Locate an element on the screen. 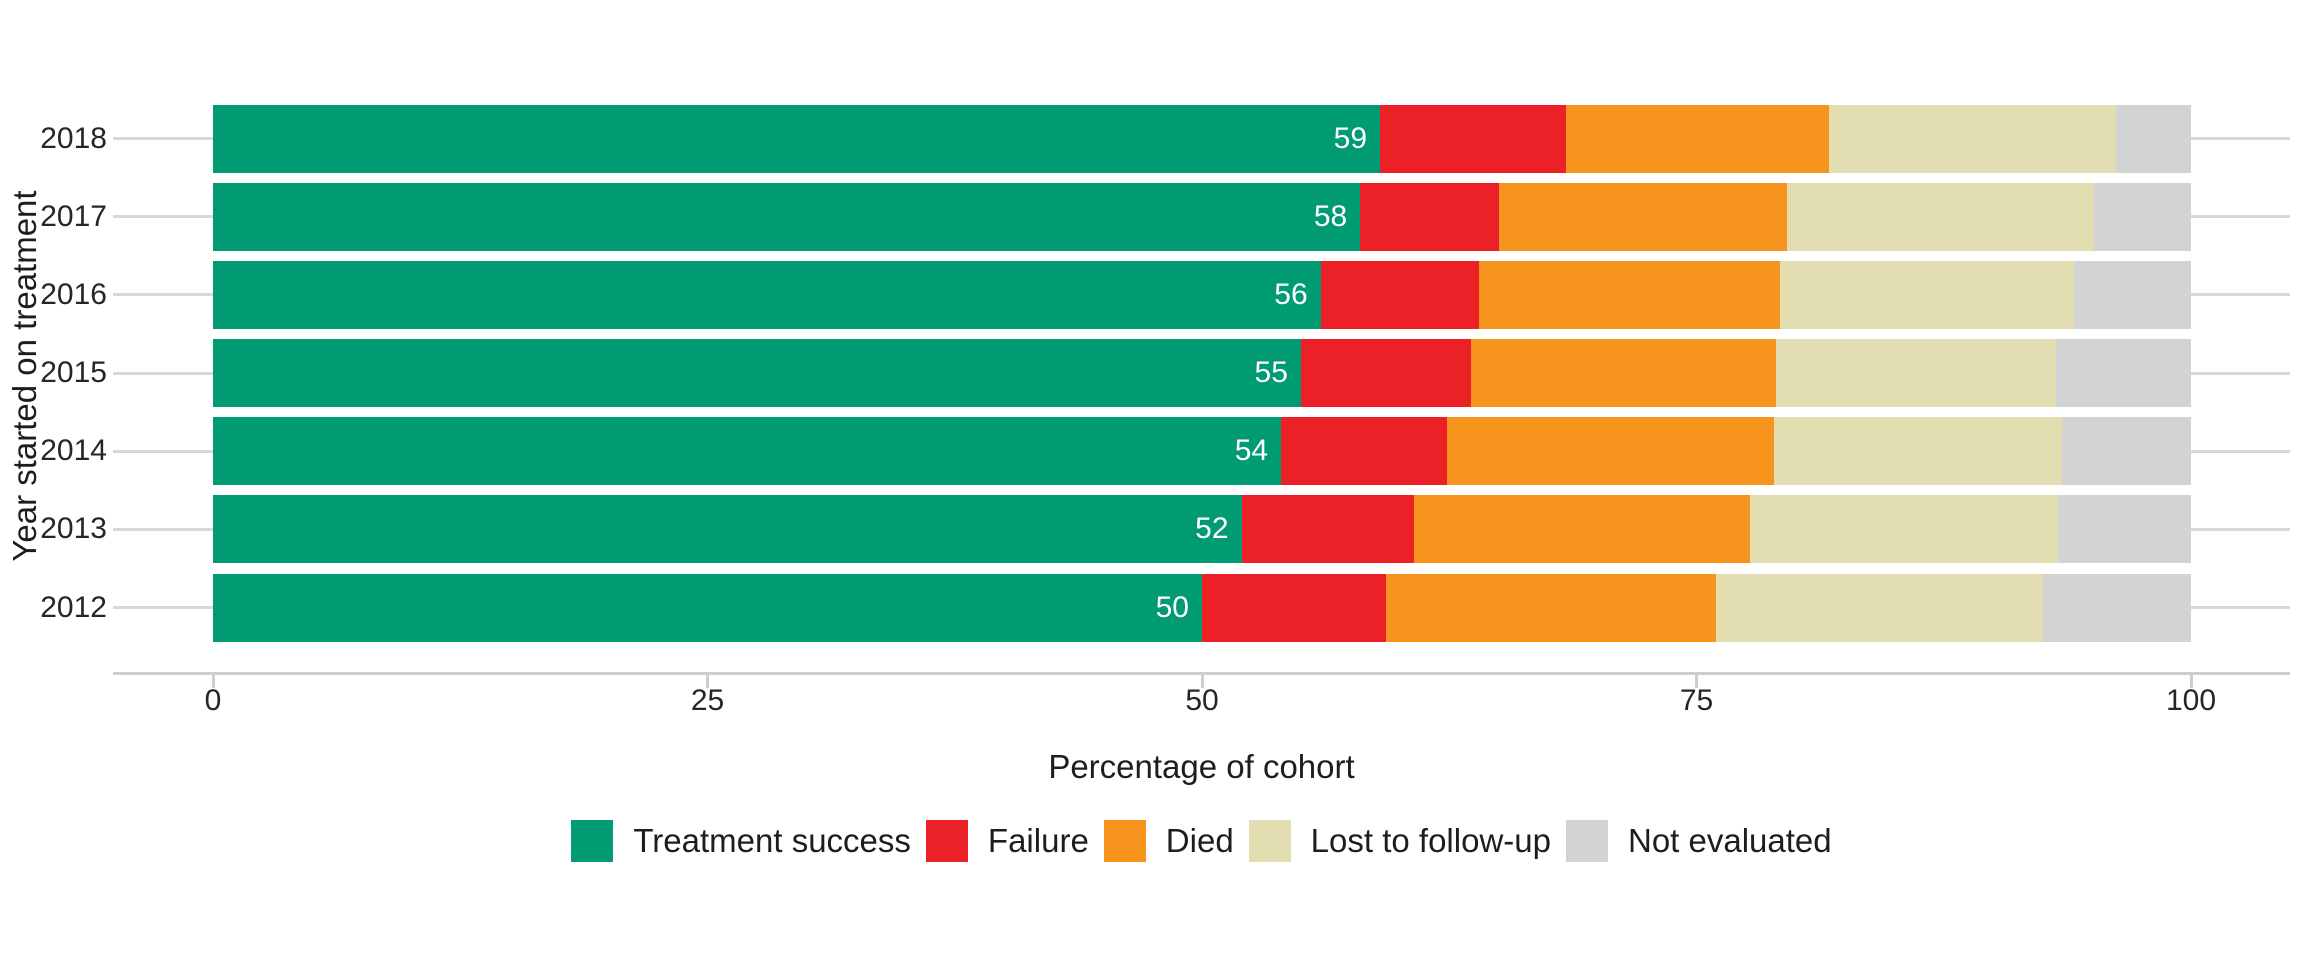 The width and height of the screenshot is (2304, 960). bar-value-label: 56 is located at coordinates (1291, 294).